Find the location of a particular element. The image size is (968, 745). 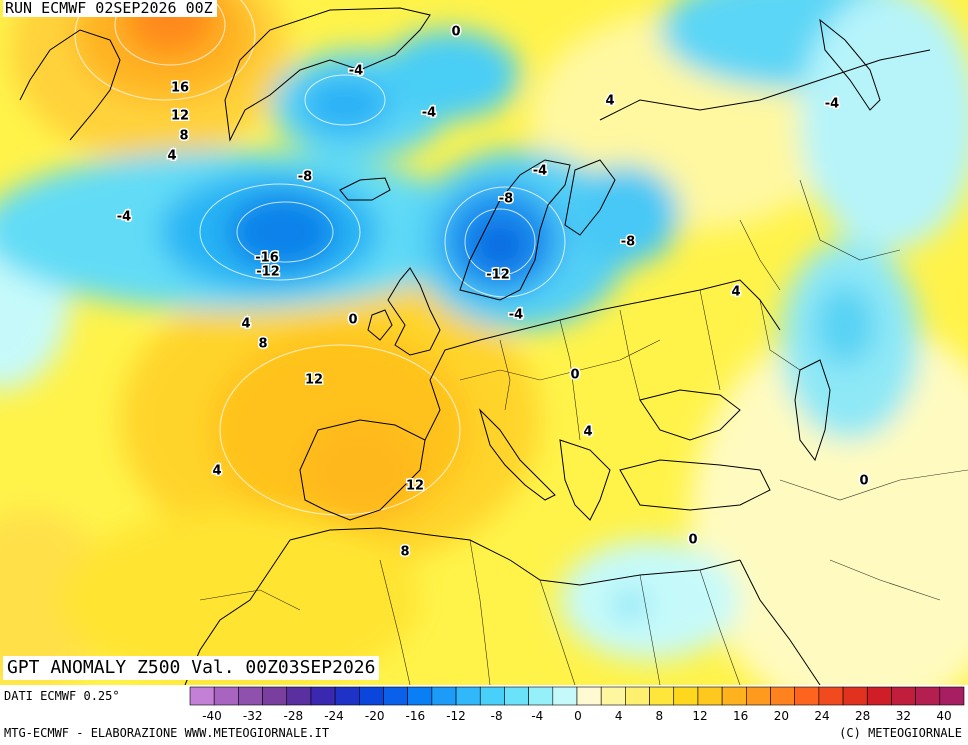

colorbar-tick-label: 12 is located at coordinates (699, 716).